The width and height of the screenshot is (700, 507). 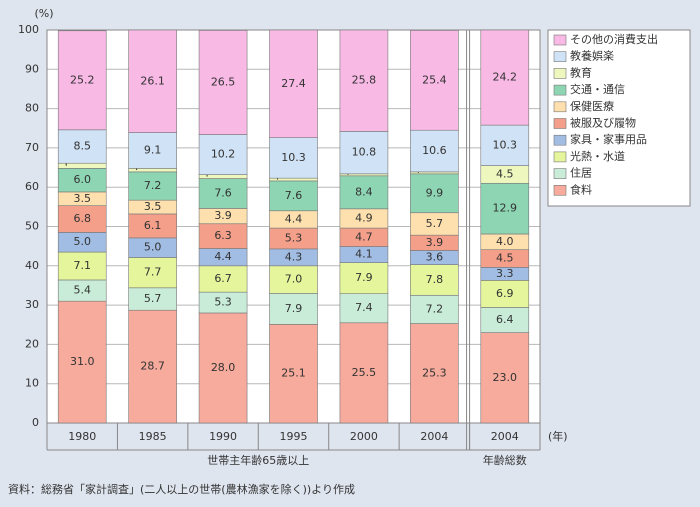 What do you see at coordinates (364, 152) in the screenshot?
I see `value-label: 10.8` at bounding box center [364, 152].